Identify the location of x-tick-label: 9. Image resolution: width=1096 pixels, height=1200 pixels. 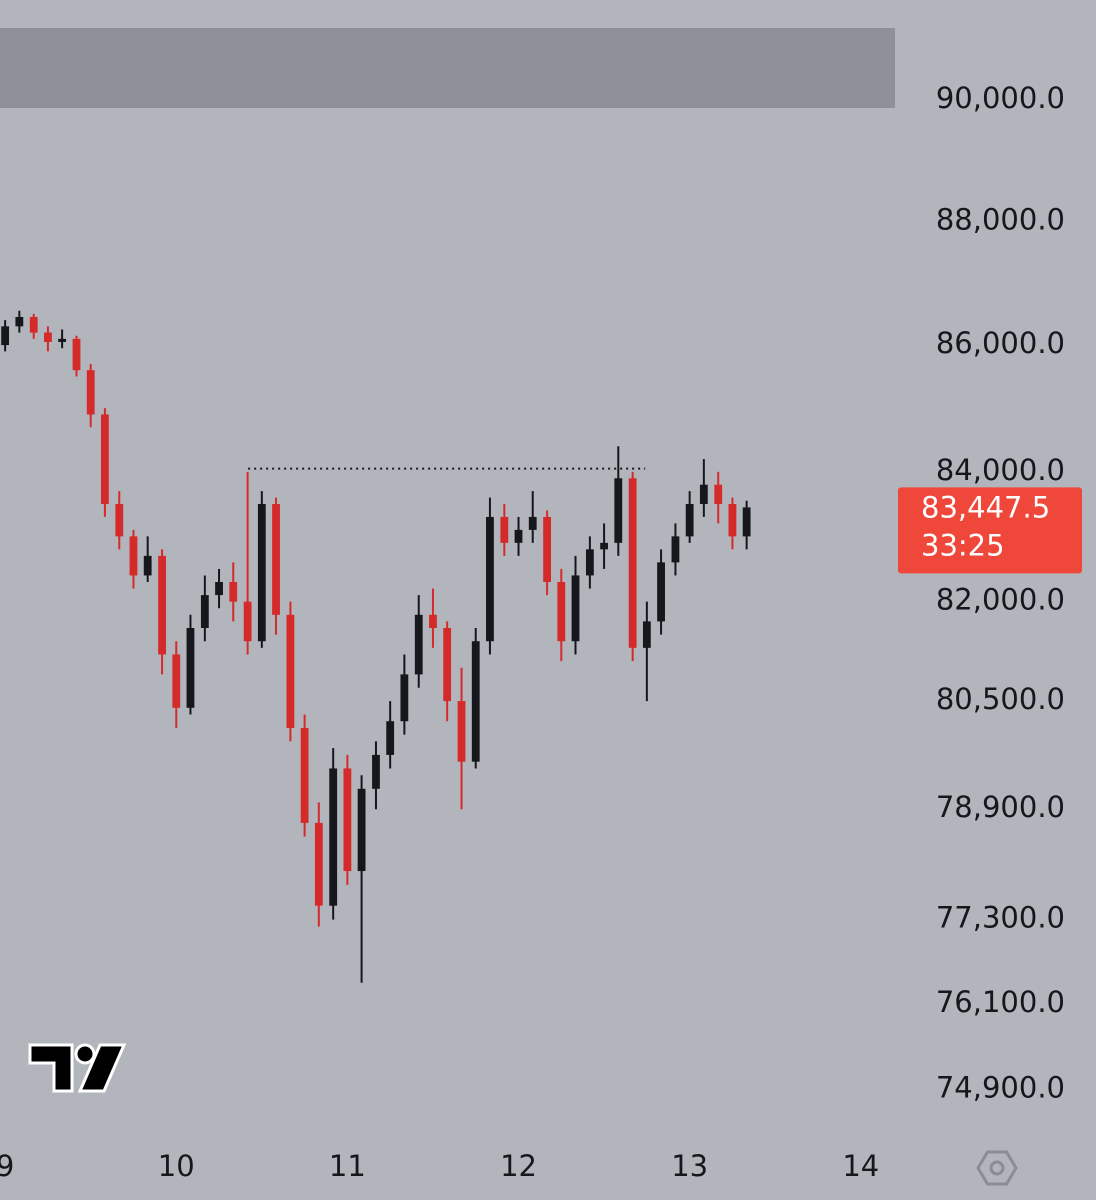
(7, 1166).